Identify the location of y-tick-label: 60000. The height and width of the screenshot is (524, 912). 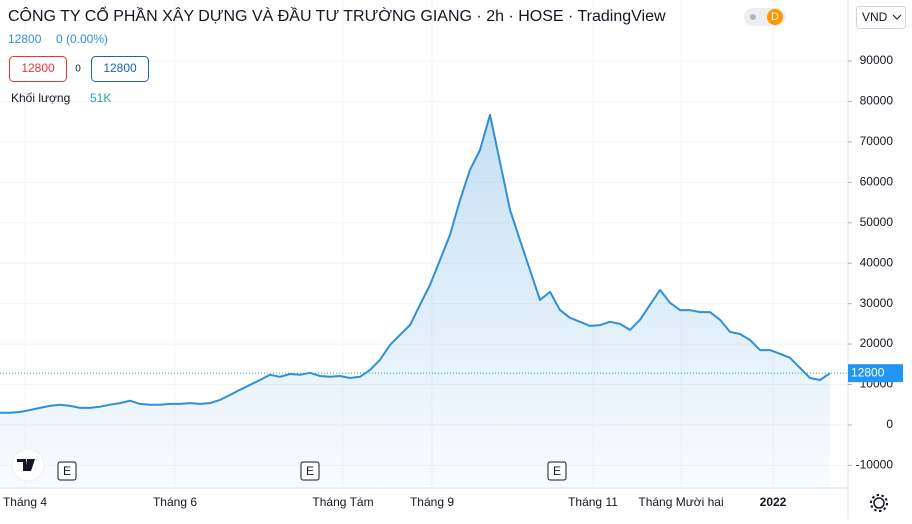
(877, 182).